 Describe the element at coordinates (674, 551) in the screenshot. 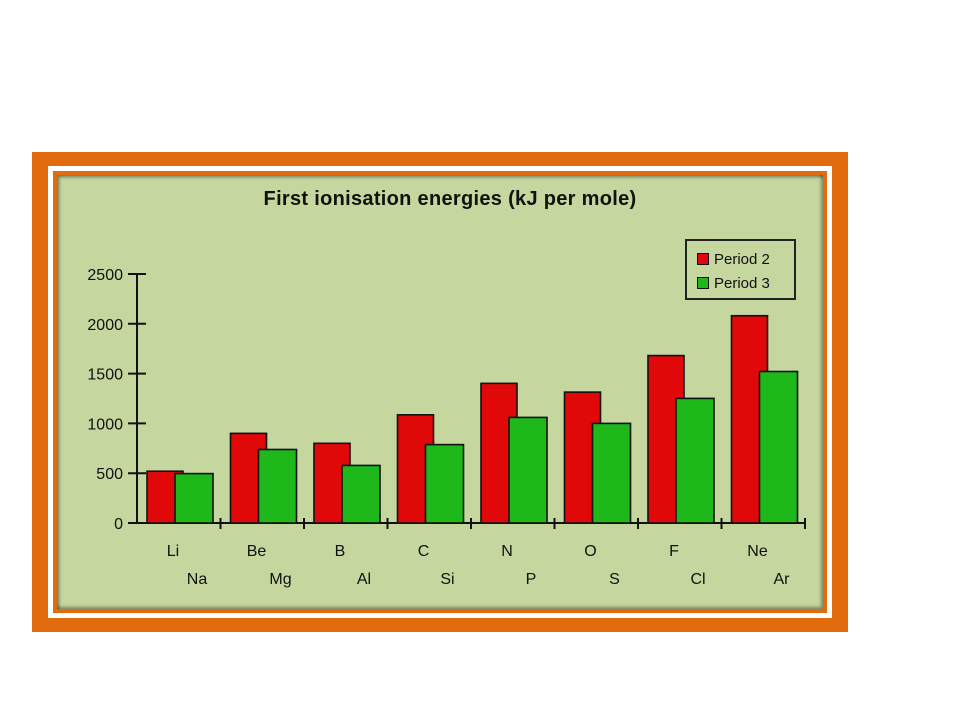

I see `x-label-period-2: F` at that location.